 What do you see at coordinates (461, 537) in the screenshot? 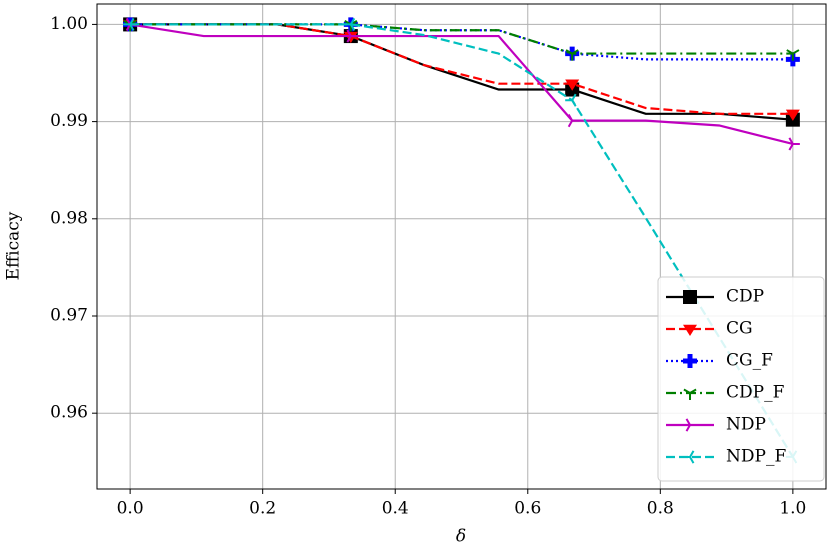
I see `x-axis-label: δ` at bounding box center [461, 537].